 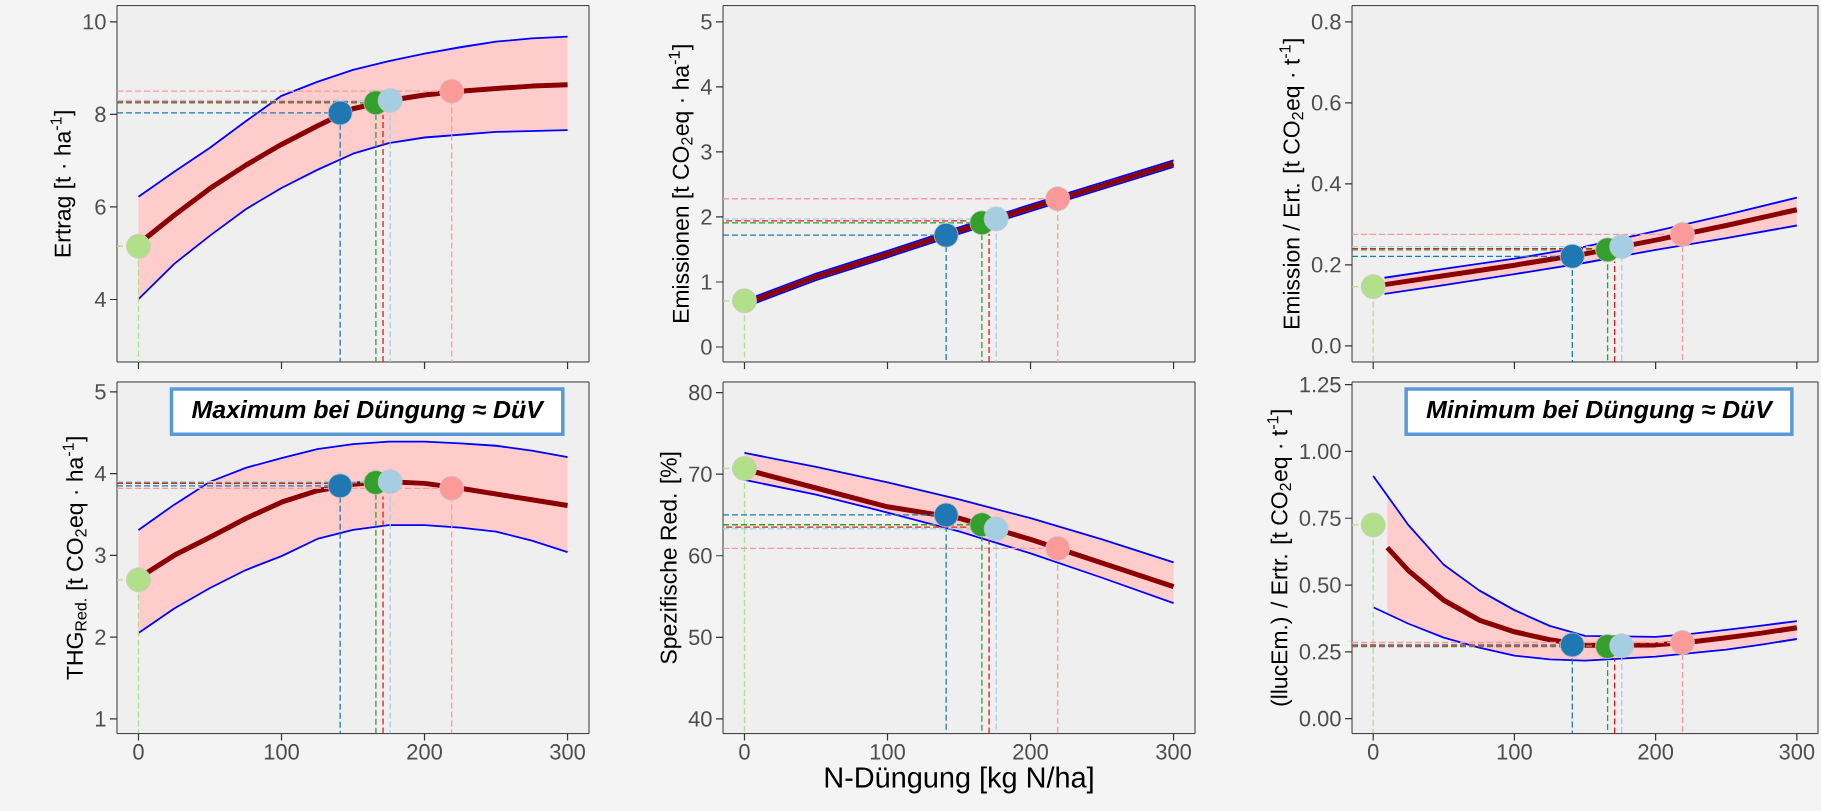 I want to click on y-tick-label: 1.25, so click(x=1320, y=384).